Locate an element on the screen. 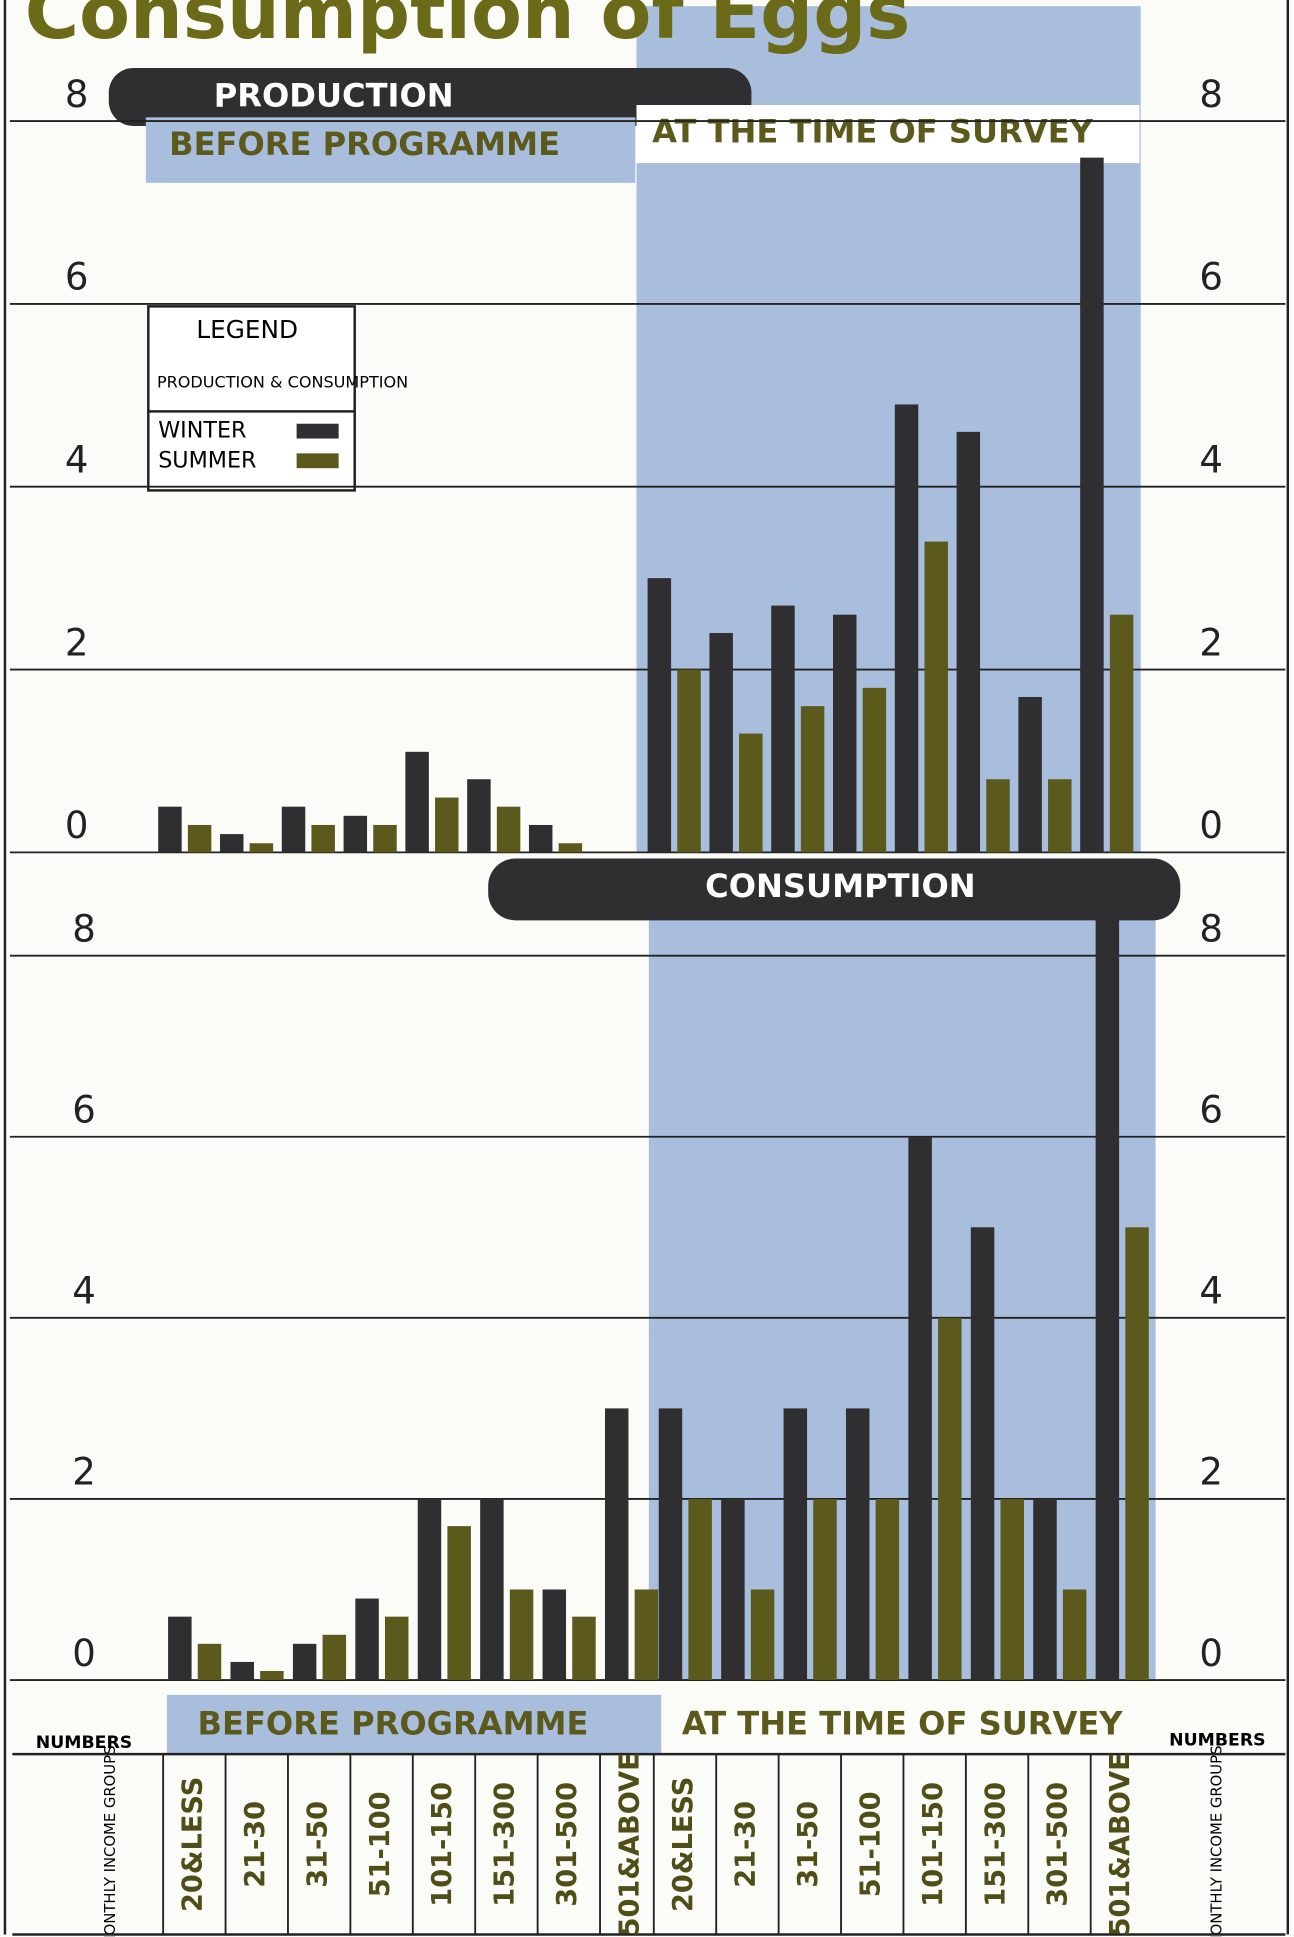 This screenshot has height=1937, width=1294. legend-swatch is located at coordinates (317, 431).